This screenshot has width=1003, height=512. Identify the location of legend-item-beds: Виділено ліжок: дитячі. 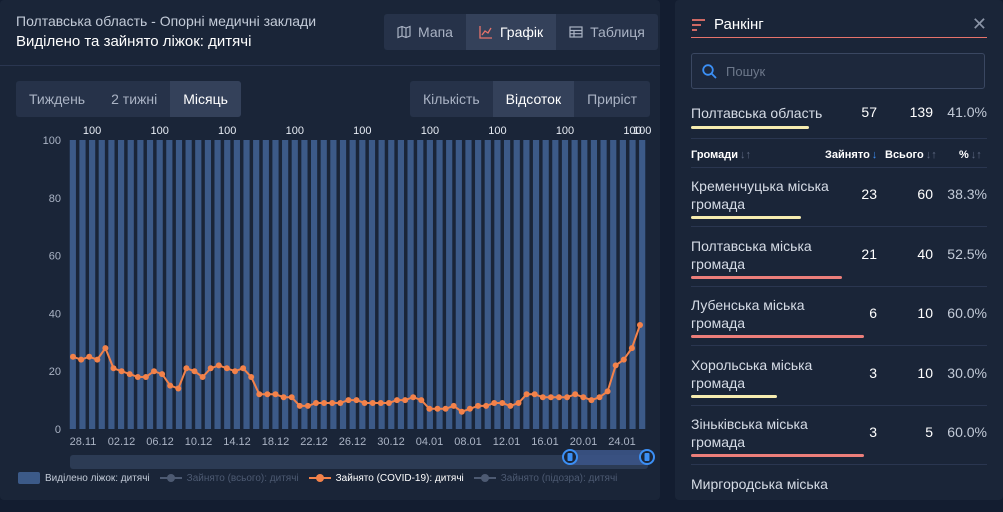
(84, 478).